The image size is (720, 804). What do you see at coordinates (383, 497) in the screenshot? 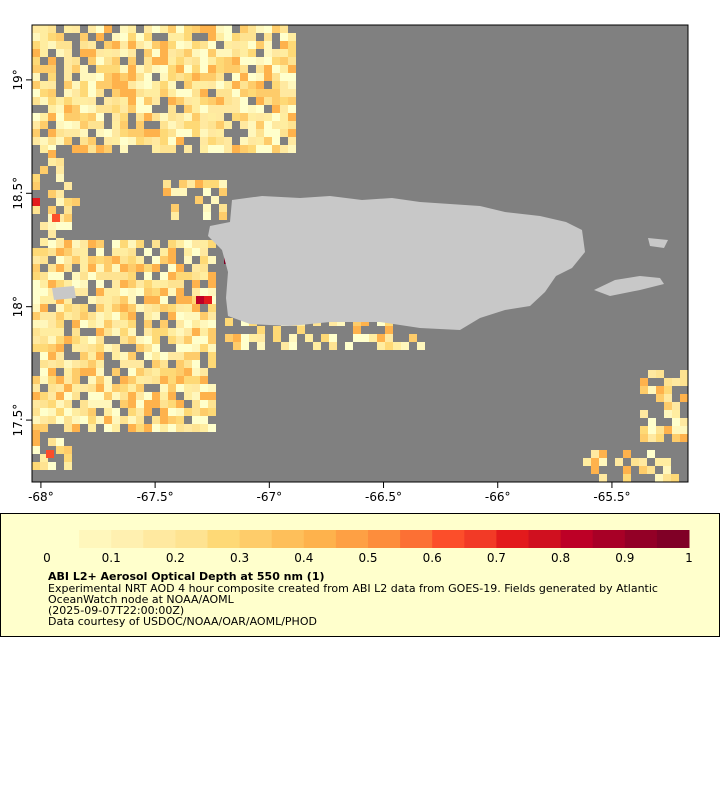
I see `x-tick-label: -66.5°` at bounding box center [383, 497].